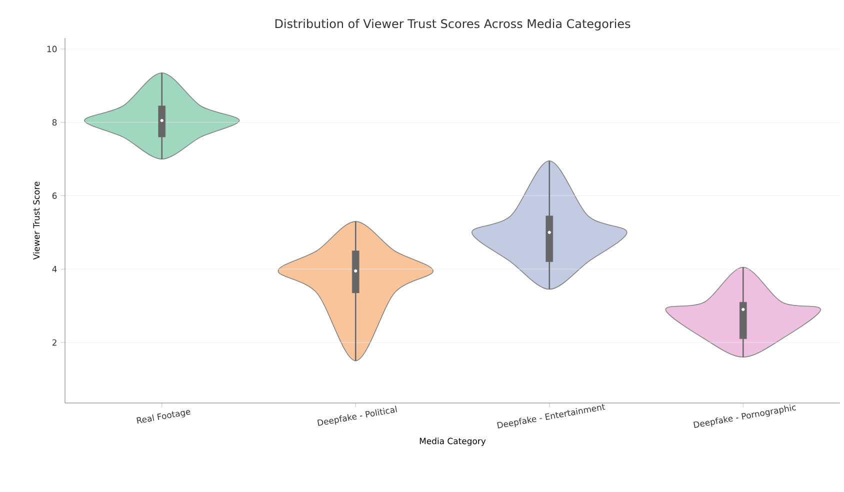  I want to click on x-tick-label: Real Footage, so click(163, 417).